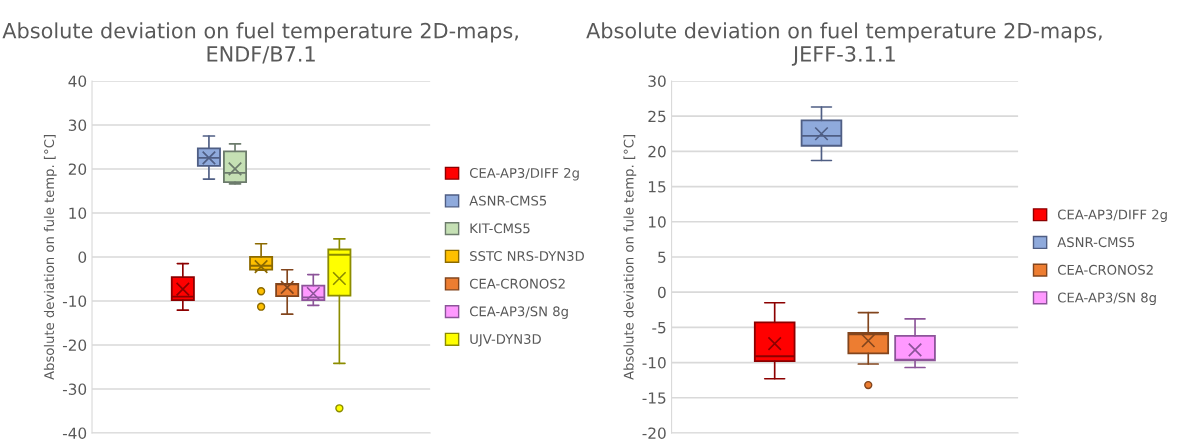 The width and height of the screenshot is (1195, 440). I want to click on y-tick-label: 25, so click(657, 116).